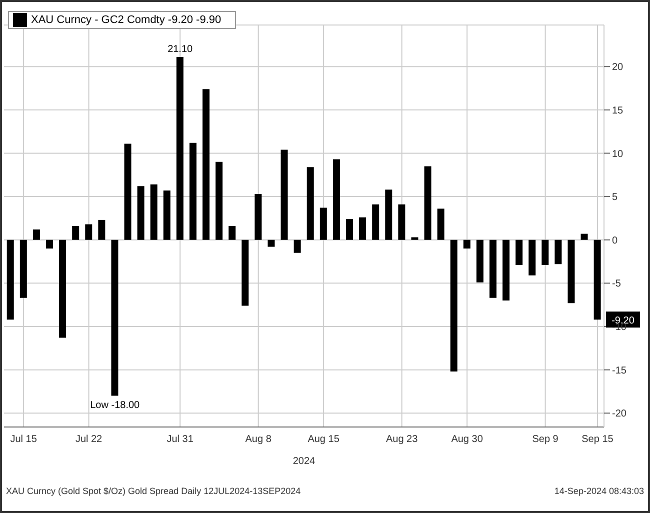  What do you see at coordinates (615, 240) in the screenshot?
I see `y-tick-label: 0` at bounding box center [615, 240].